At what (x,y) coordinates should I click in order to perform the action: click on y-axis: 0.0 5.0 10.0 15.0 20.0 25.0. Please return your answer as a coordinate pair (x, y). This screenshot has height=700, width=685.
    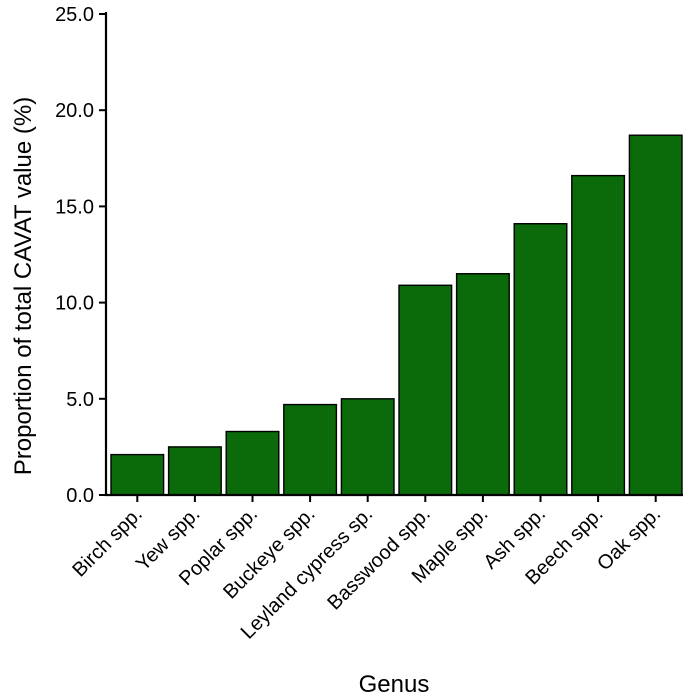
    Looking at the image, I should click on (81, 255).